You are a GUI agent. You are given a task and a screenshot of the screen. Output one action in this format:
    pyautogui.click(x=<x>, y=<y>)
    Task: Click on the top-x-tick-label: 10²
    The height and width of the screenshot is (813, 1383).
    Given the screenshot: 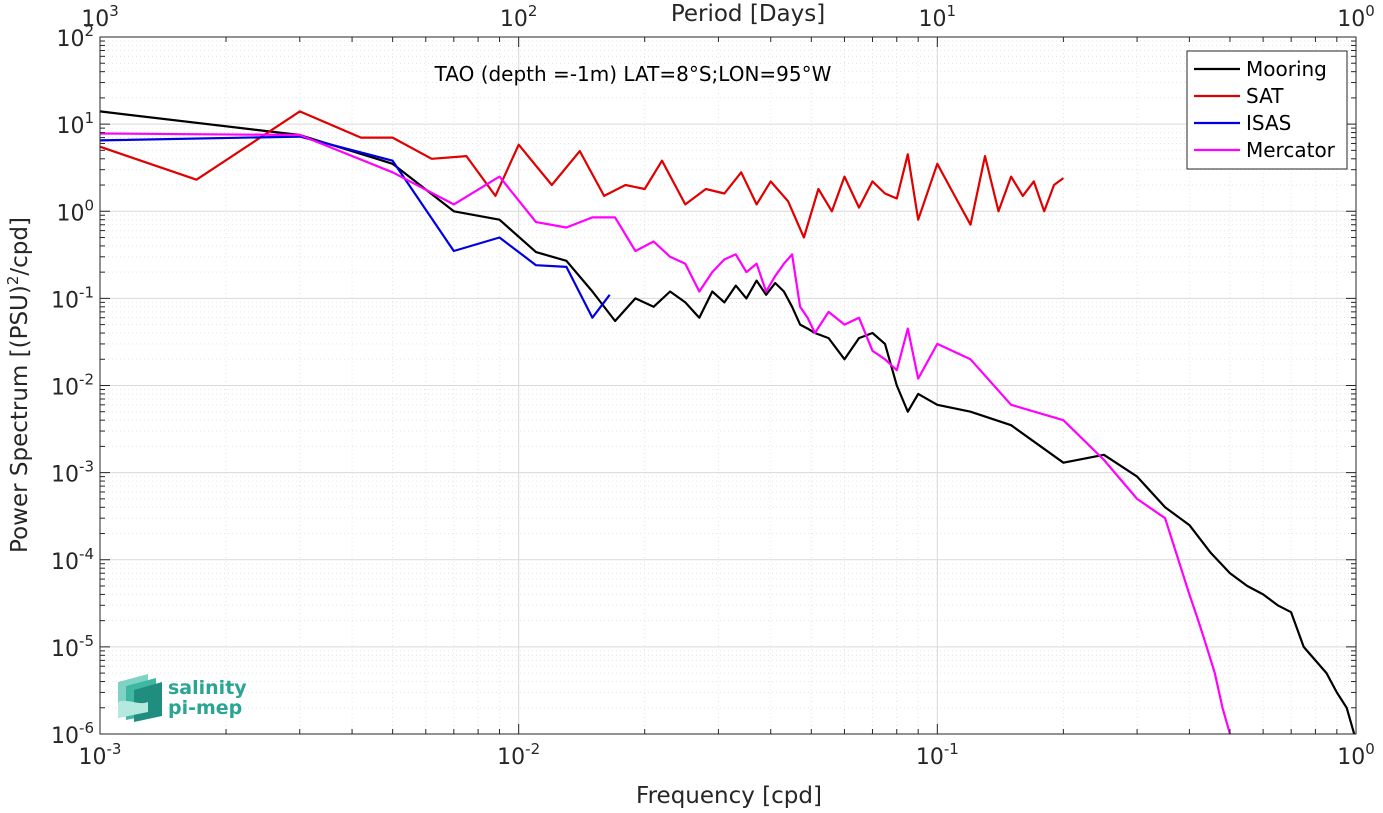 What is the action you would take?
    pyautogui.click(x=519, y=17)
    